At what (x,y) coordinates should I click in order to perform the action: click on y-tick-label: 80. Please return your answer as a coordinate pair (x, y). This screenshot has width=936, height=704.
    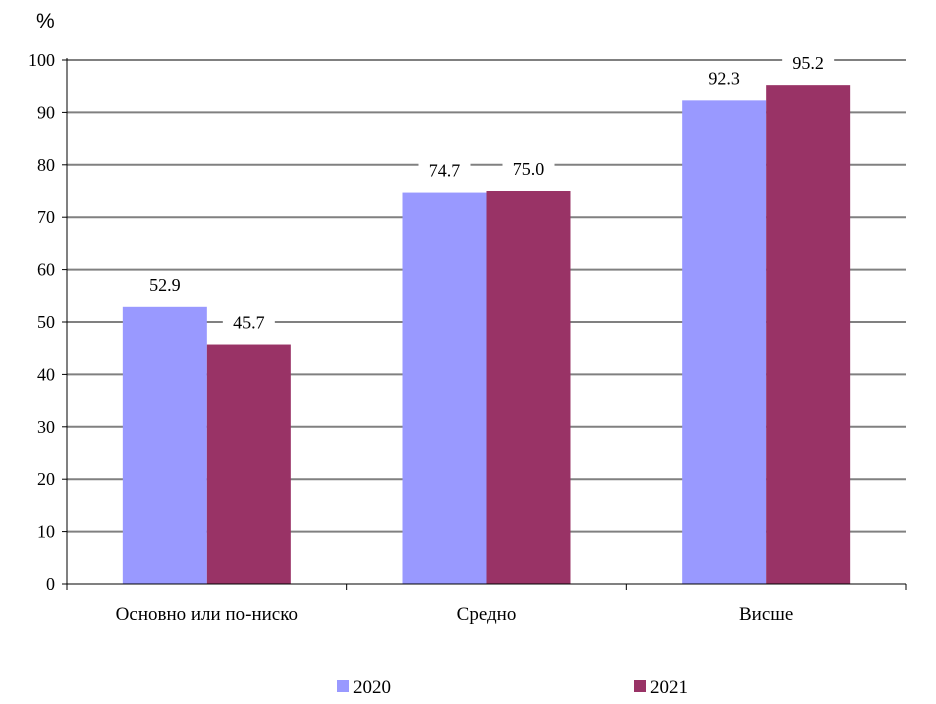
    Looking at the image, I should click on (46, 165).